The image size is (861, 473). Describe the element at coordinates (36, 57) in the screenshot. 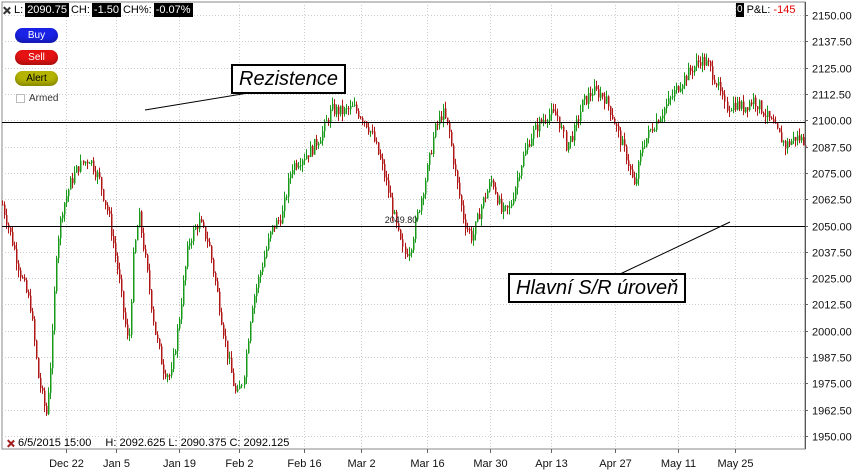

I see `sell-button: Sell` at that location.